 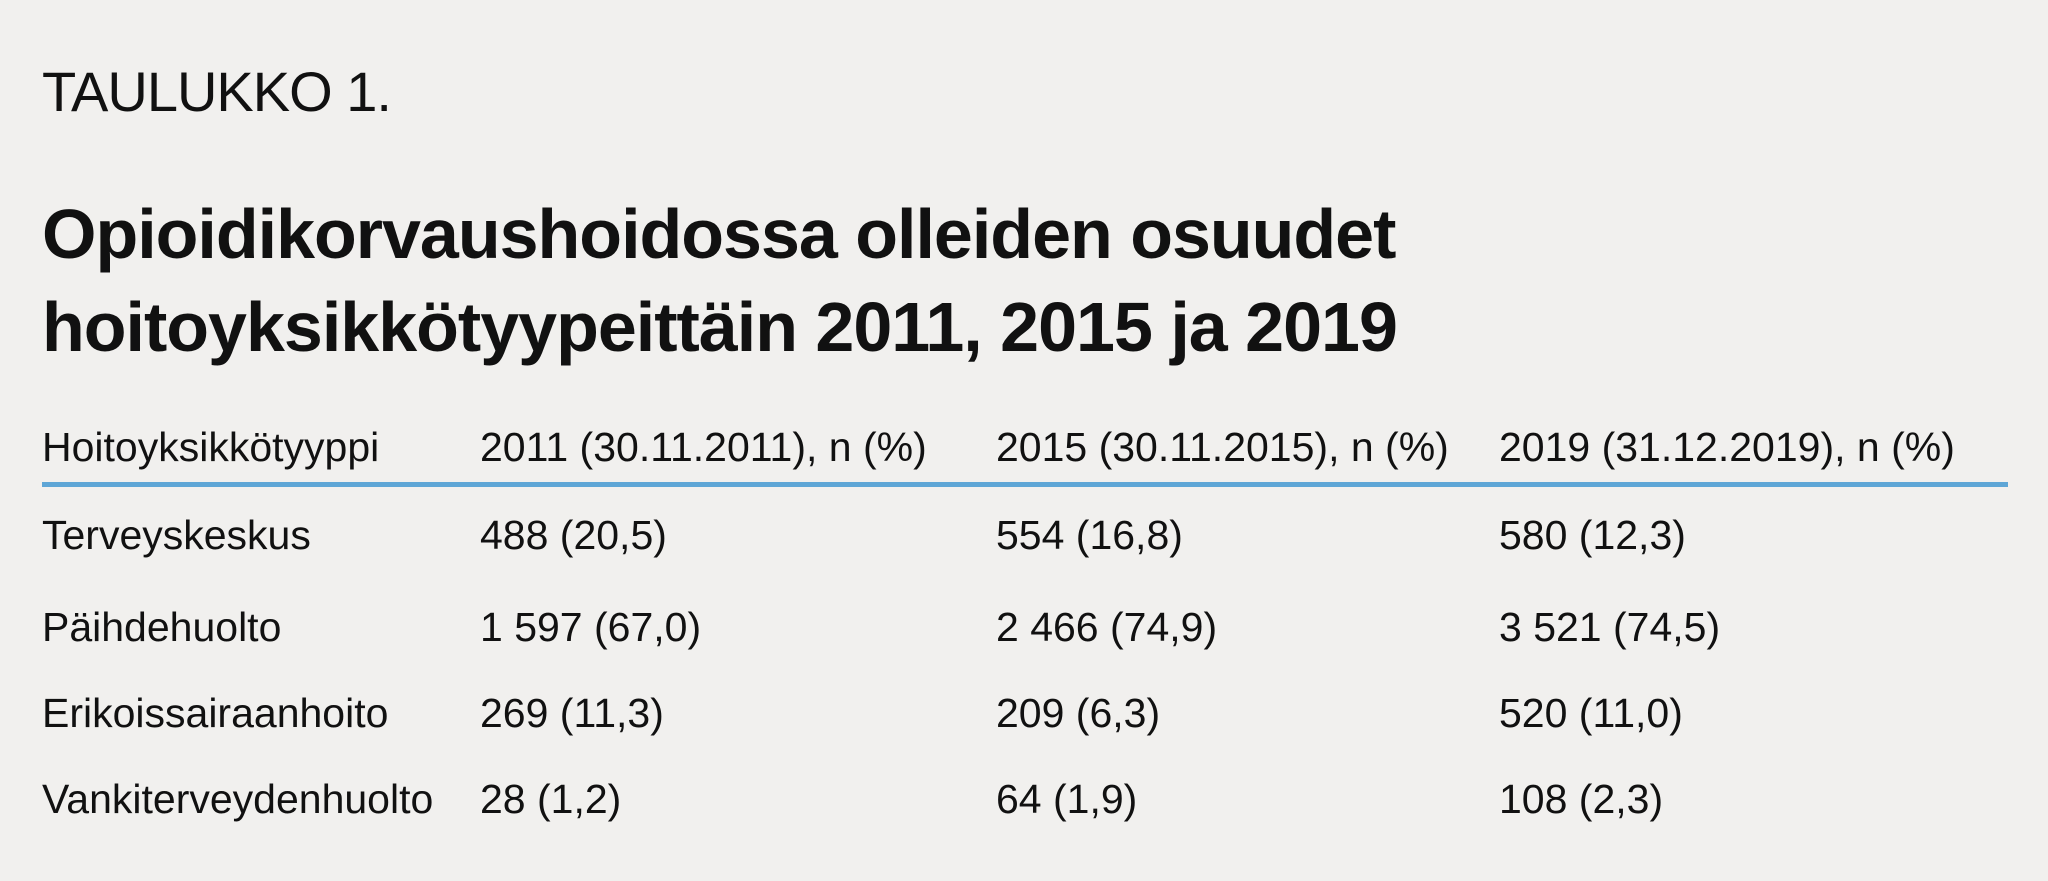 I want to click on cell-2015: 64 (1,9), so click(x=1067, y=799).